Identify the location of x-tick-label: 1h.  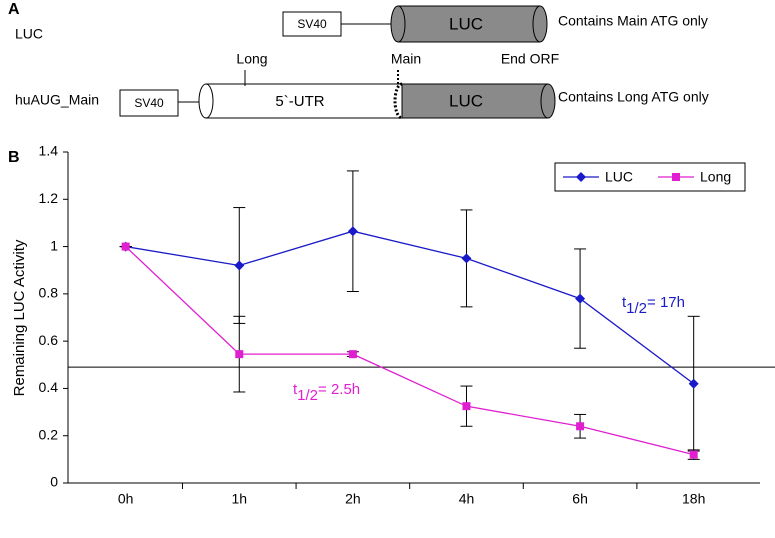
(239, 499).